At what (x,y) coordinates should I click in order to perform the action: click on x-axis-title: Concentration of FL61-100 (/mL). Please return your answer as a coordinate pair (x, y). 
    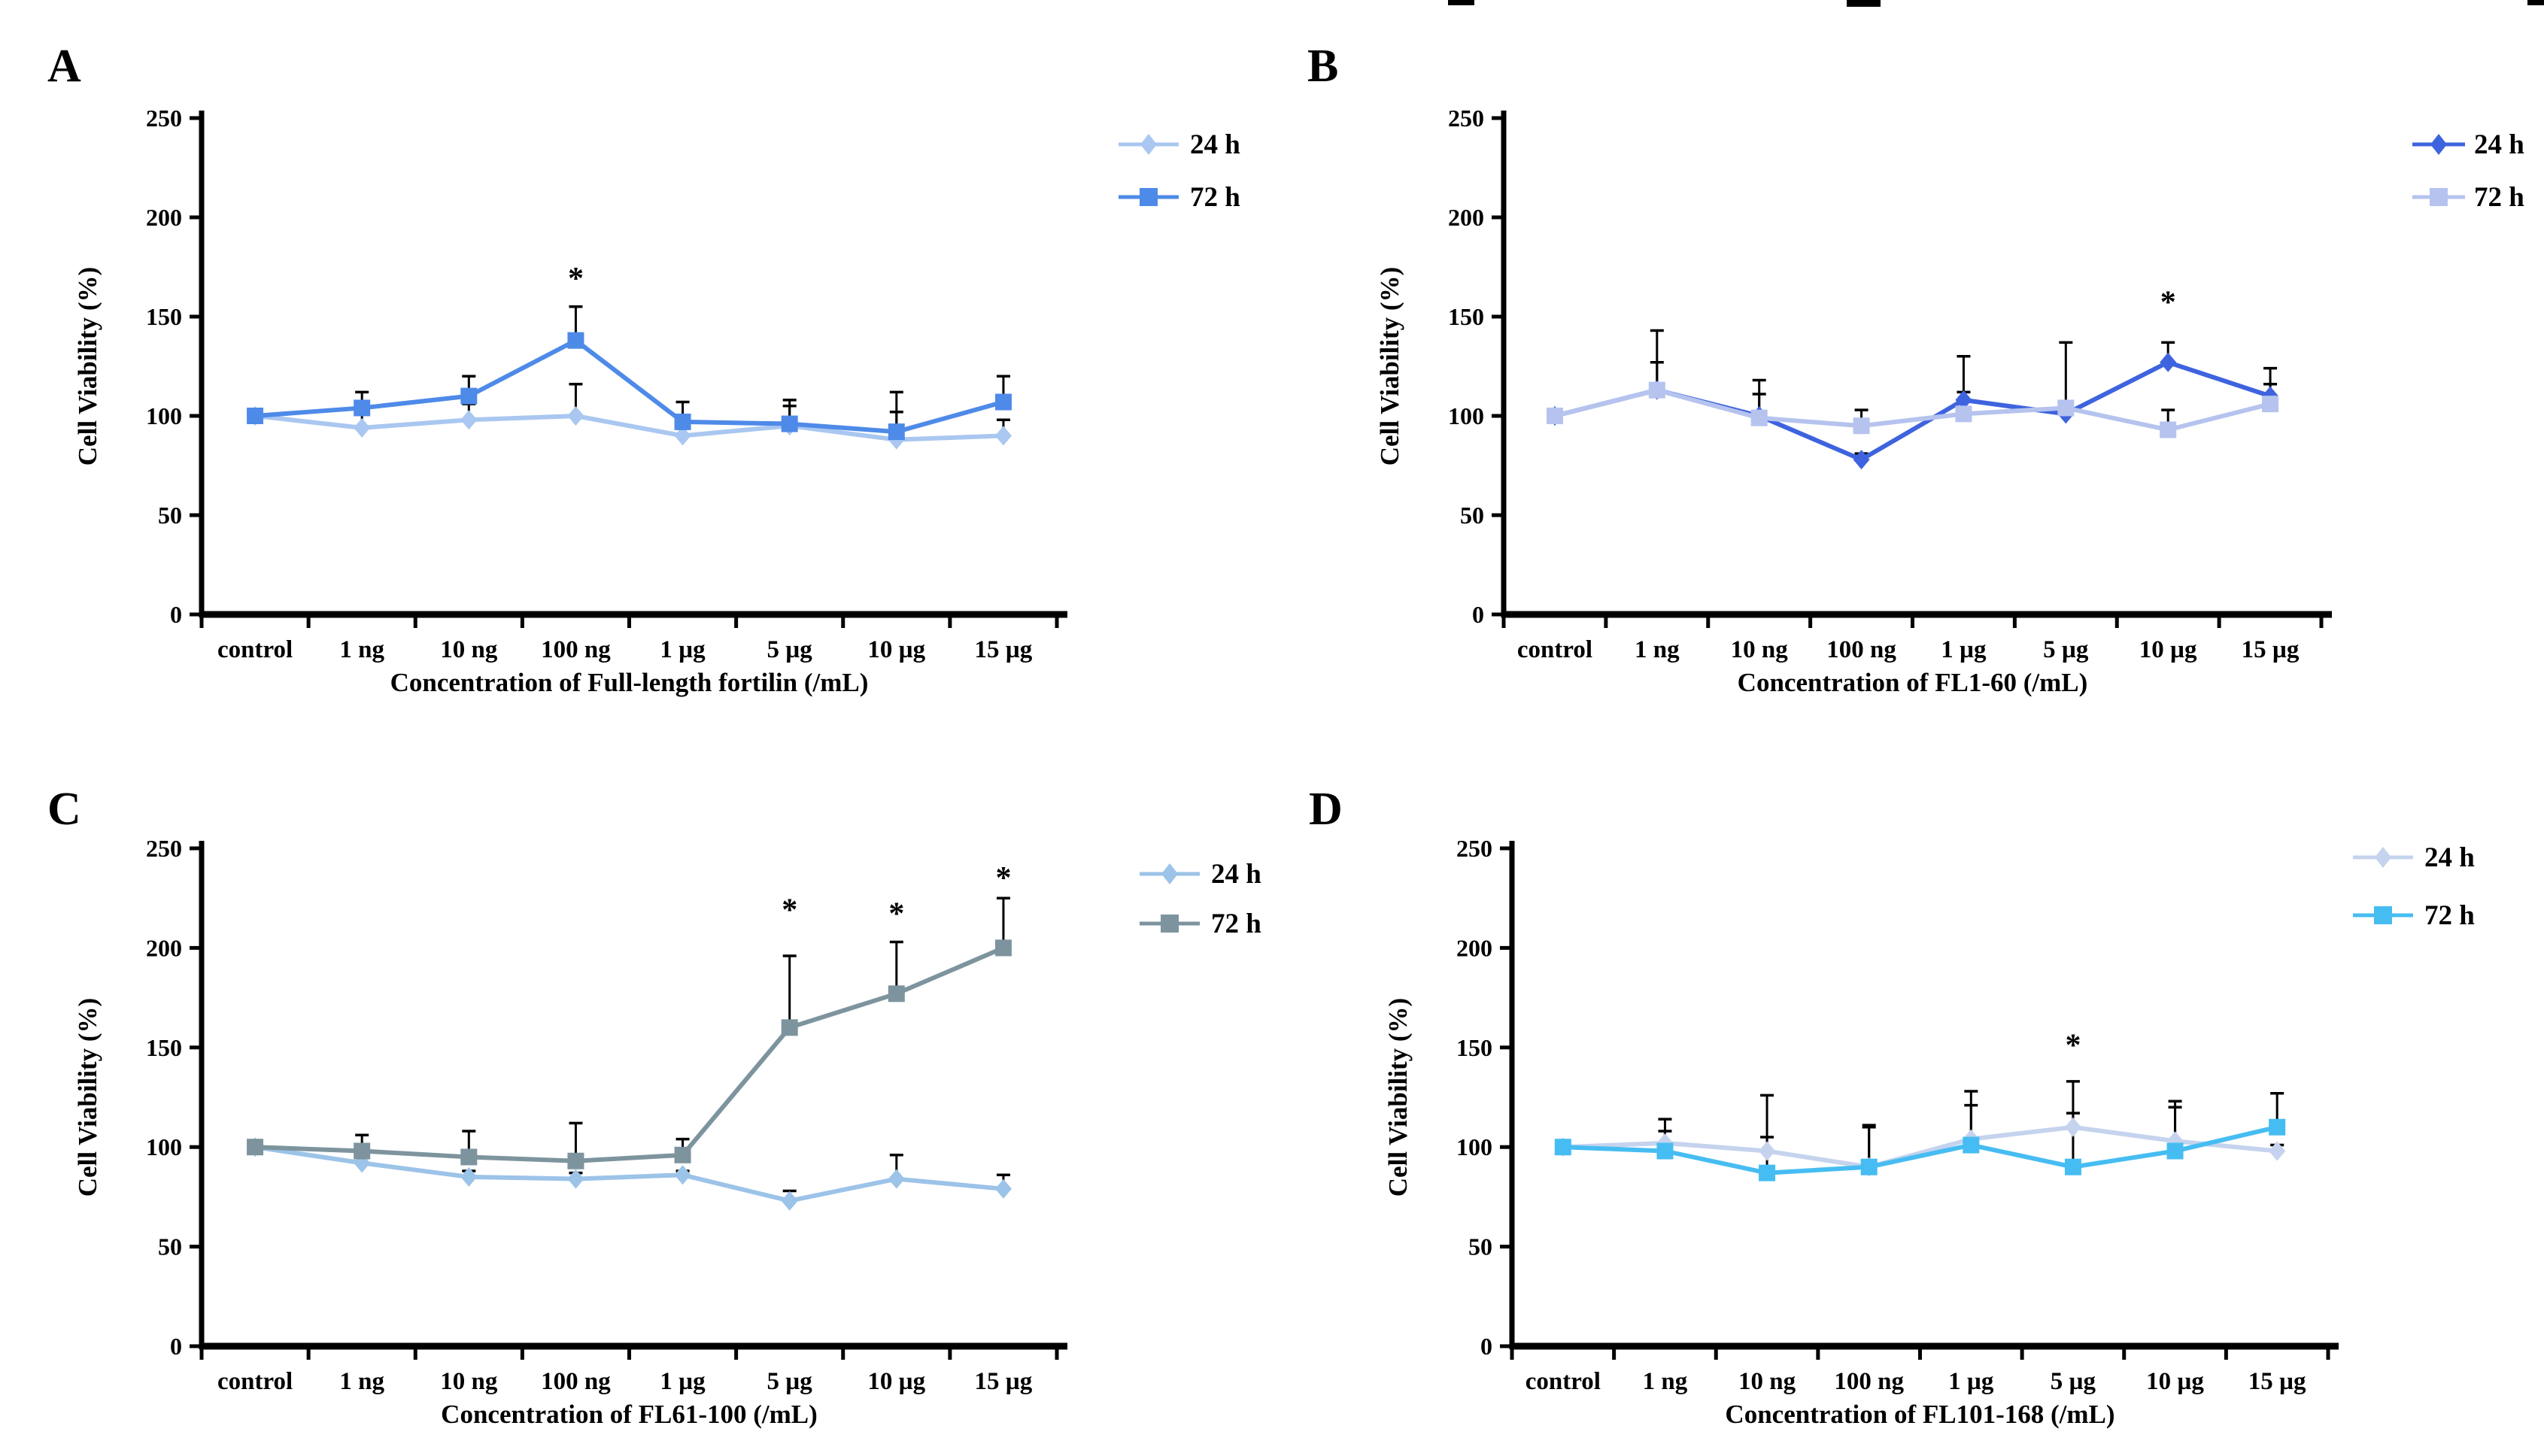
    Looking at the image, I should click on (629, 1414).